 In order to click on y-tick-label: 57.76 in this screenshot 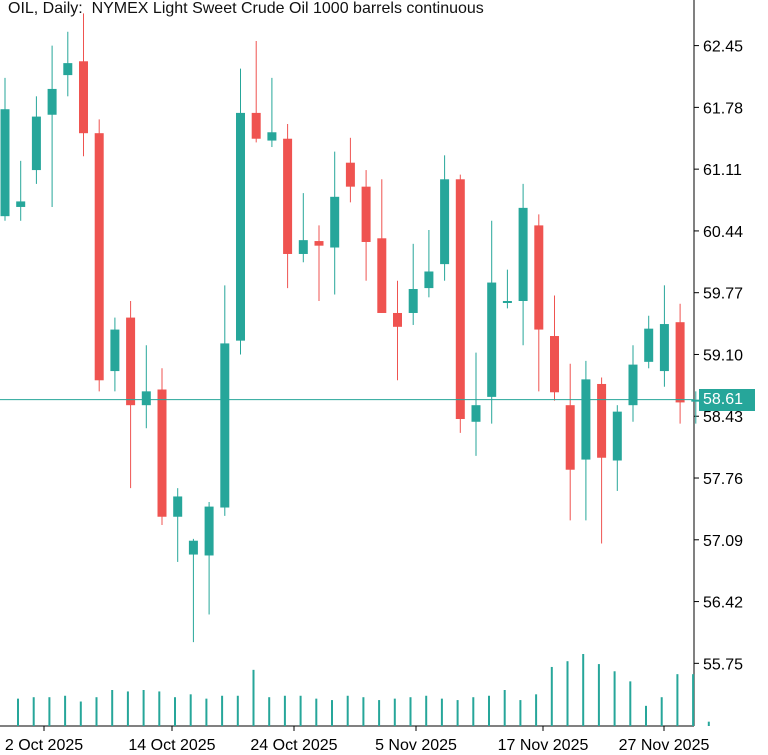, I will do `click(723, 479)`.